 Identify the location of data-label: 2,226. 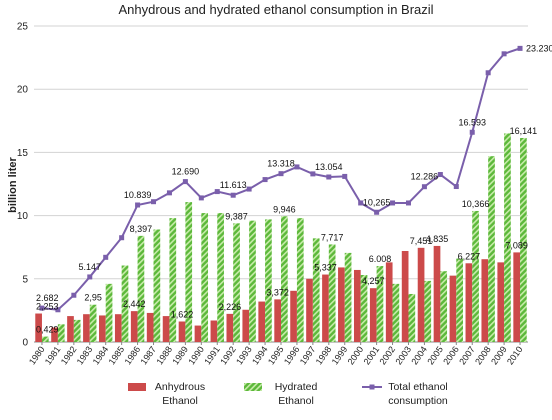
(230, 307).